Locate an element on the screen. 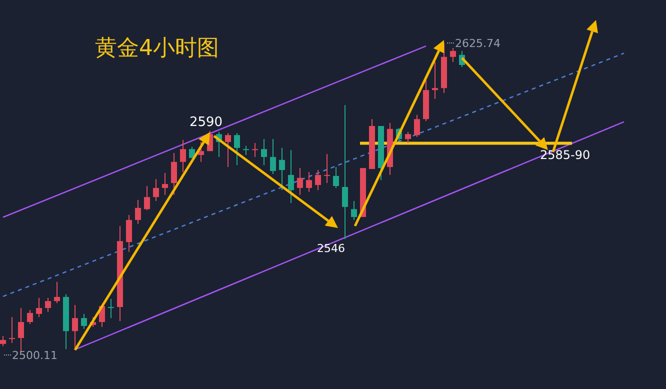 This screenshot has height=389, width=666. annotation: 2546 is located at coordinates (331, 248).